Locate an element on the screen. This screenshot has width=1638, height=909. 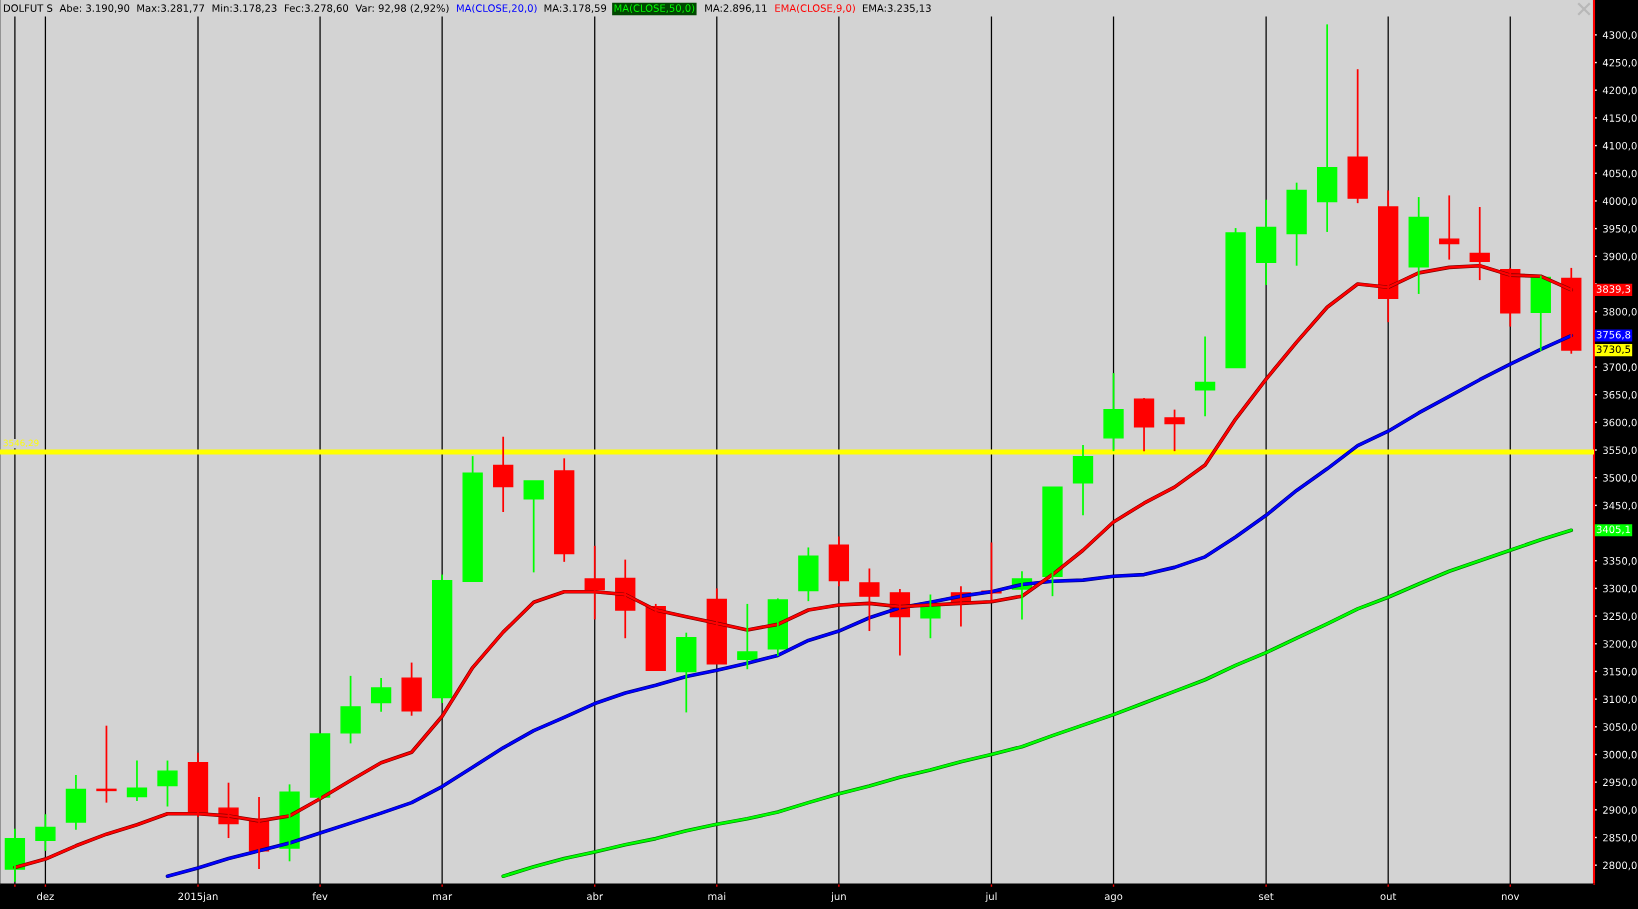
y-tick-label: 3250,0 is located at coordinates (1620, 617).